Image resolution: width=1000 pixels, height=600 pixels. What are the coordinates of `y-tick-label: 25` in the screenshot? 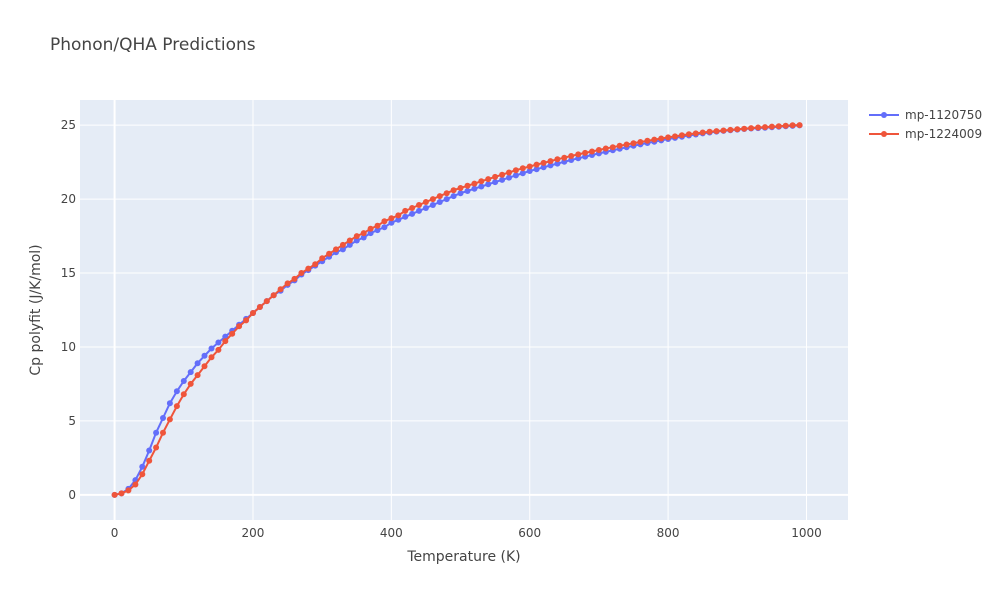 It's located at (68, 125).